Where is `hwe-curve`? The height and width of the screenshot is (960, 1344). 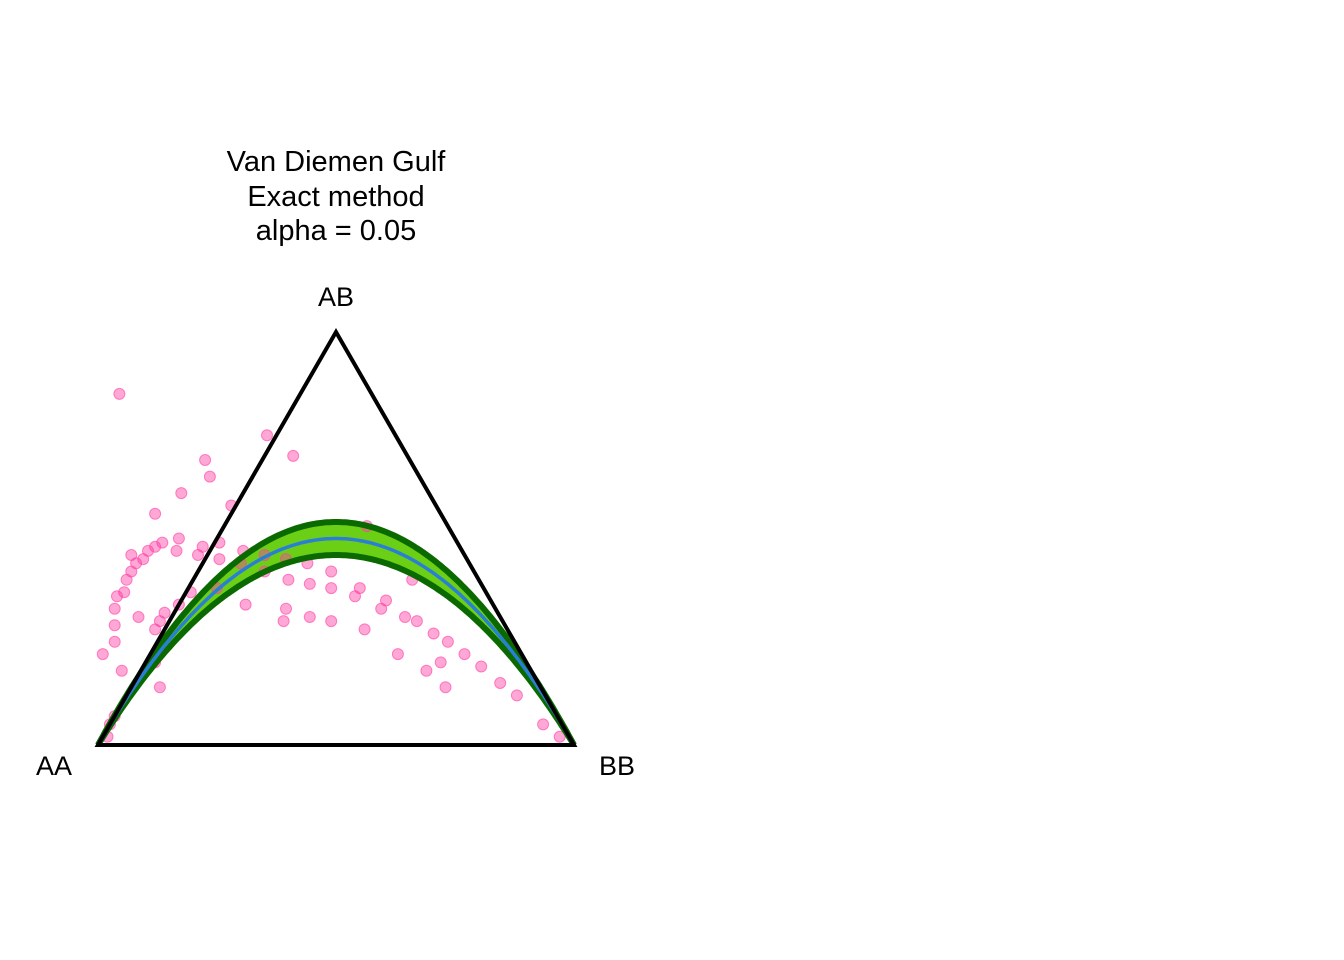 hwe-curve is located at coordinates (336, 641).